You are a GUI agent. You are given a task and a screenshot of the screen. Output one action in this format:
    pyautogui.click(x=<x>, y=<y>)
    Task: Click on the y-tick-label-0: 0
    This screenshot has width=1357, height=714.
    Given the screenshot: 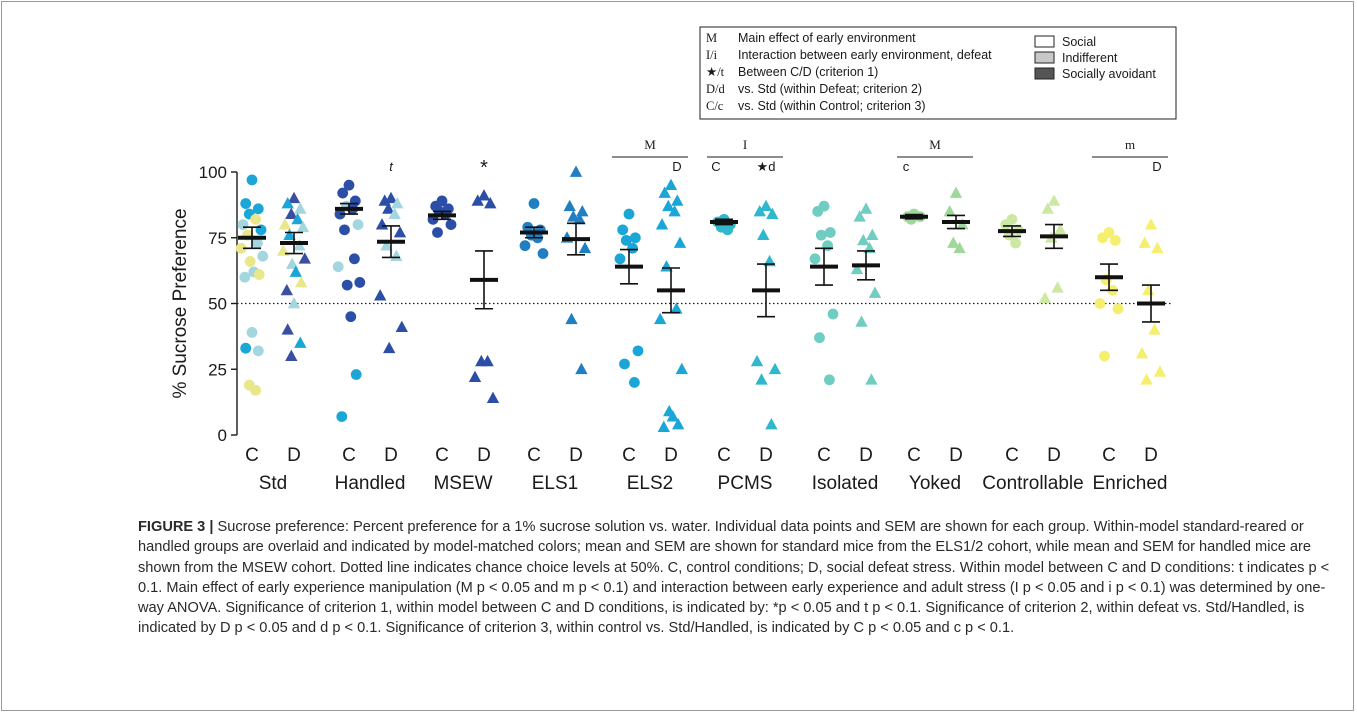 What is the action you would take?
    pyautogui.click(x=222, y=435)
    